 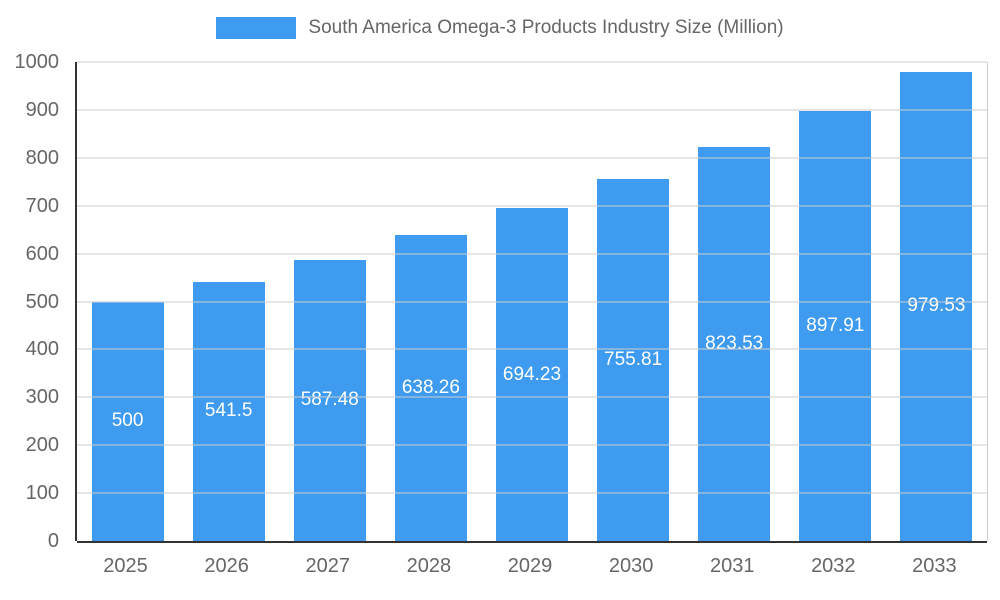 What do you see at coordinates (53, 541) in the screenshot?
I see `y-tick-label: 0` at bounding box center [53, 541].